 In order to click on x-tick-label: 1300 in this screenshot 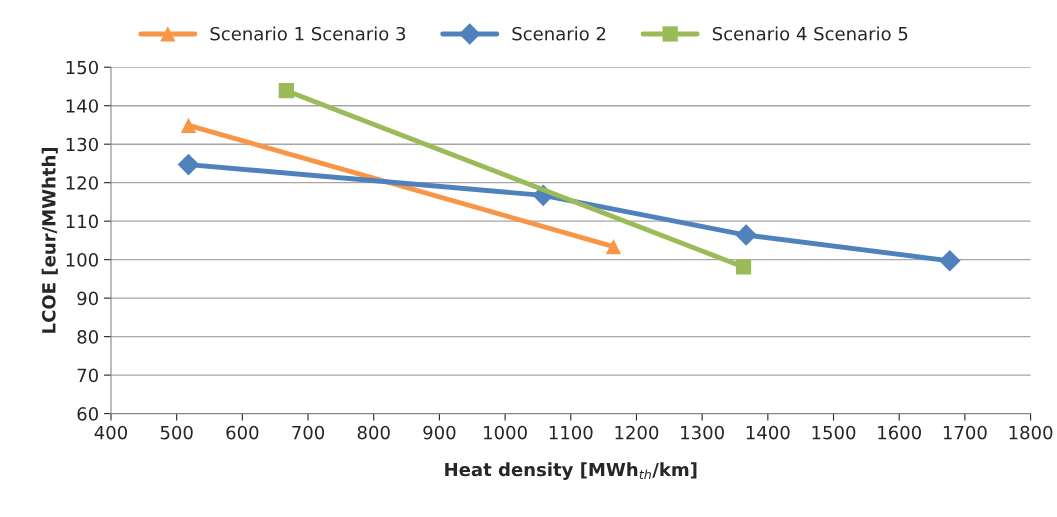, I will do `click(702, 432)`.